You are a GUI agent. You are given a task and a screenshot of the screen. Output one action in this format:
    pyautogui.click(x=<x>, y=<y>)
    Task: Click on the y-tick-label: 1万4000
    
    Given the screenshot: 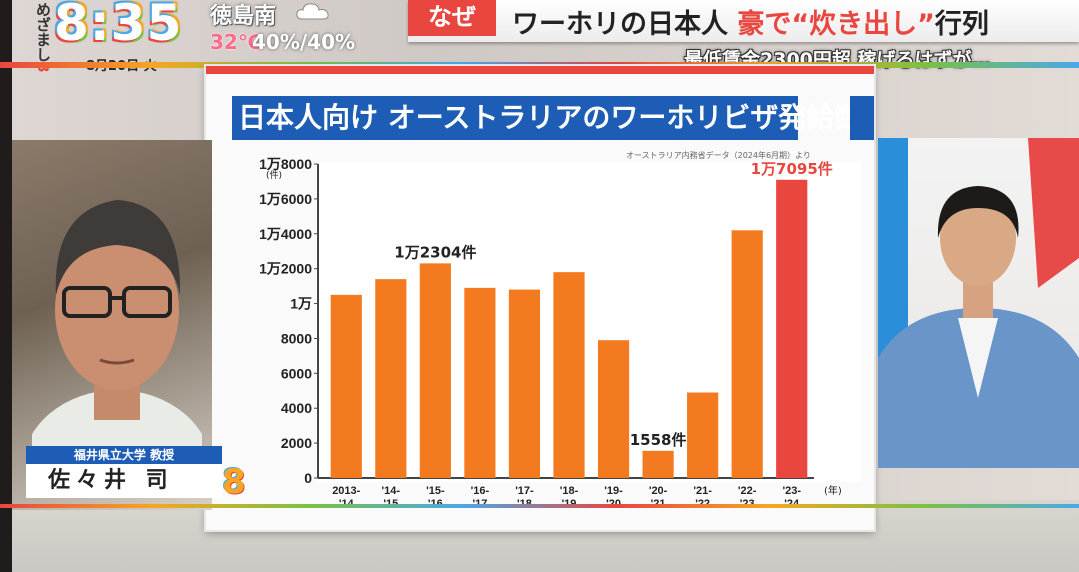 What is the action you would take?
    pyautogui.click(x=285, y=234)
    